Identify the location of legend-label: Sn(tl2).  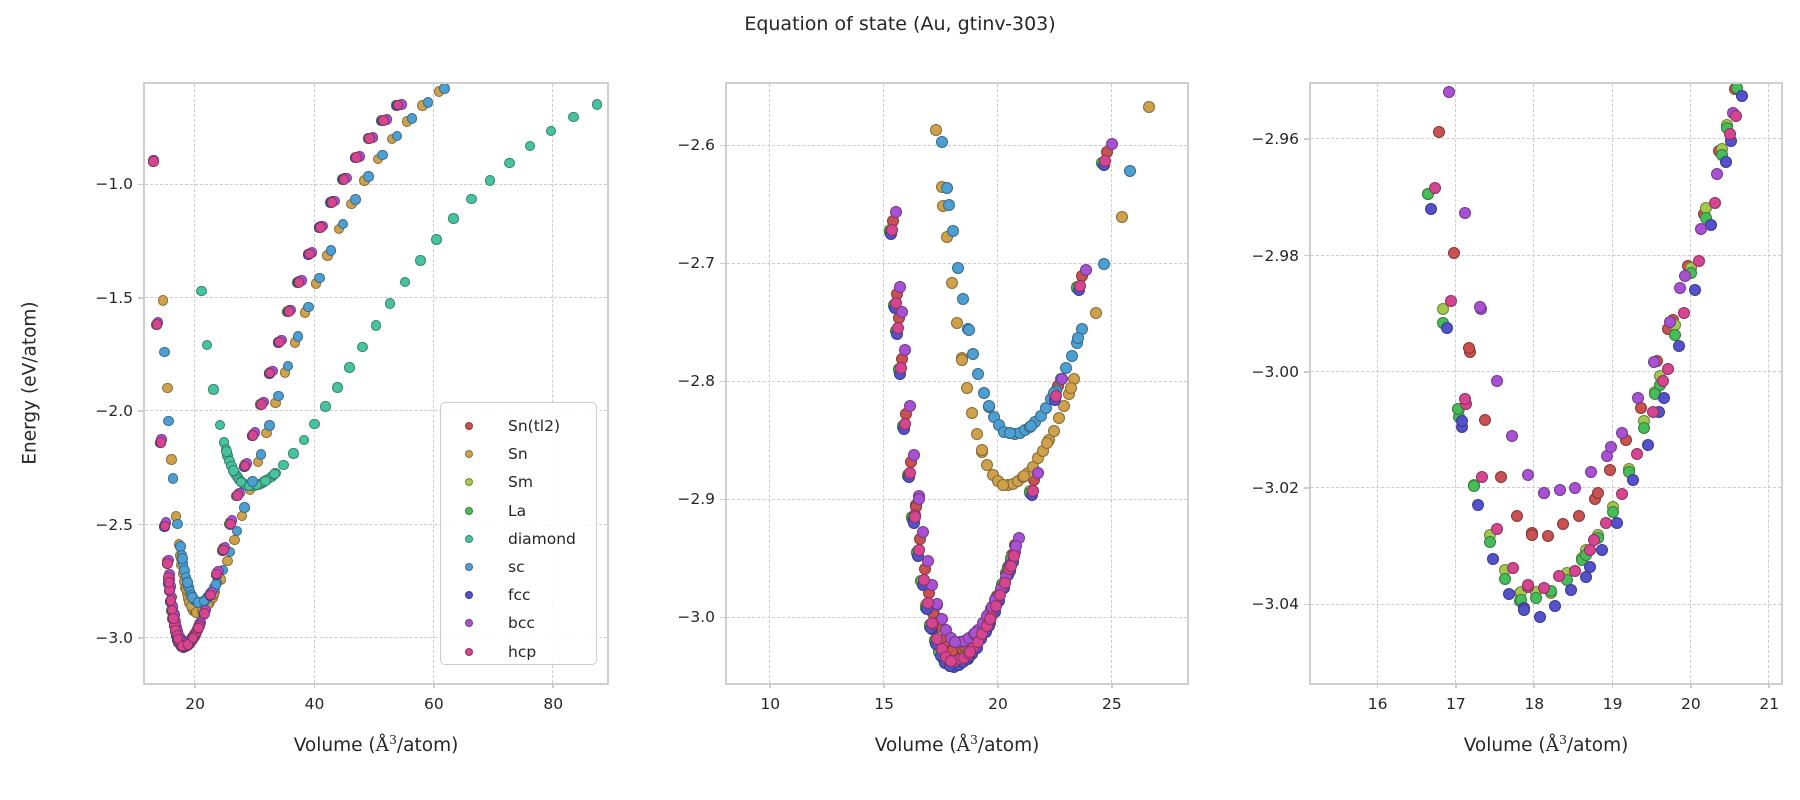
(534, 426).